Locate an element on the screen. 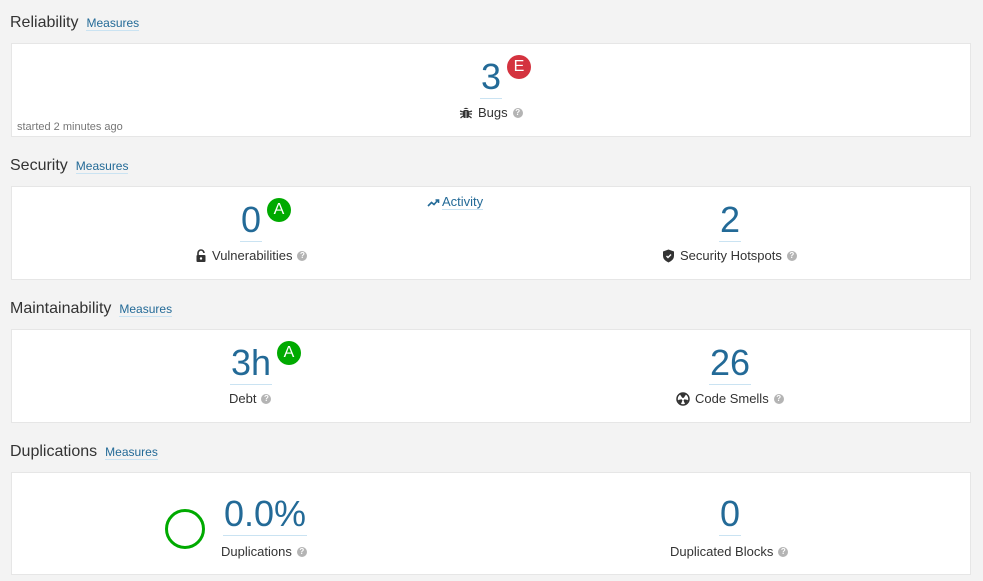 The width and height of the screenshot is (983, 581). security-title: Security is located at coordinates (39, 165).